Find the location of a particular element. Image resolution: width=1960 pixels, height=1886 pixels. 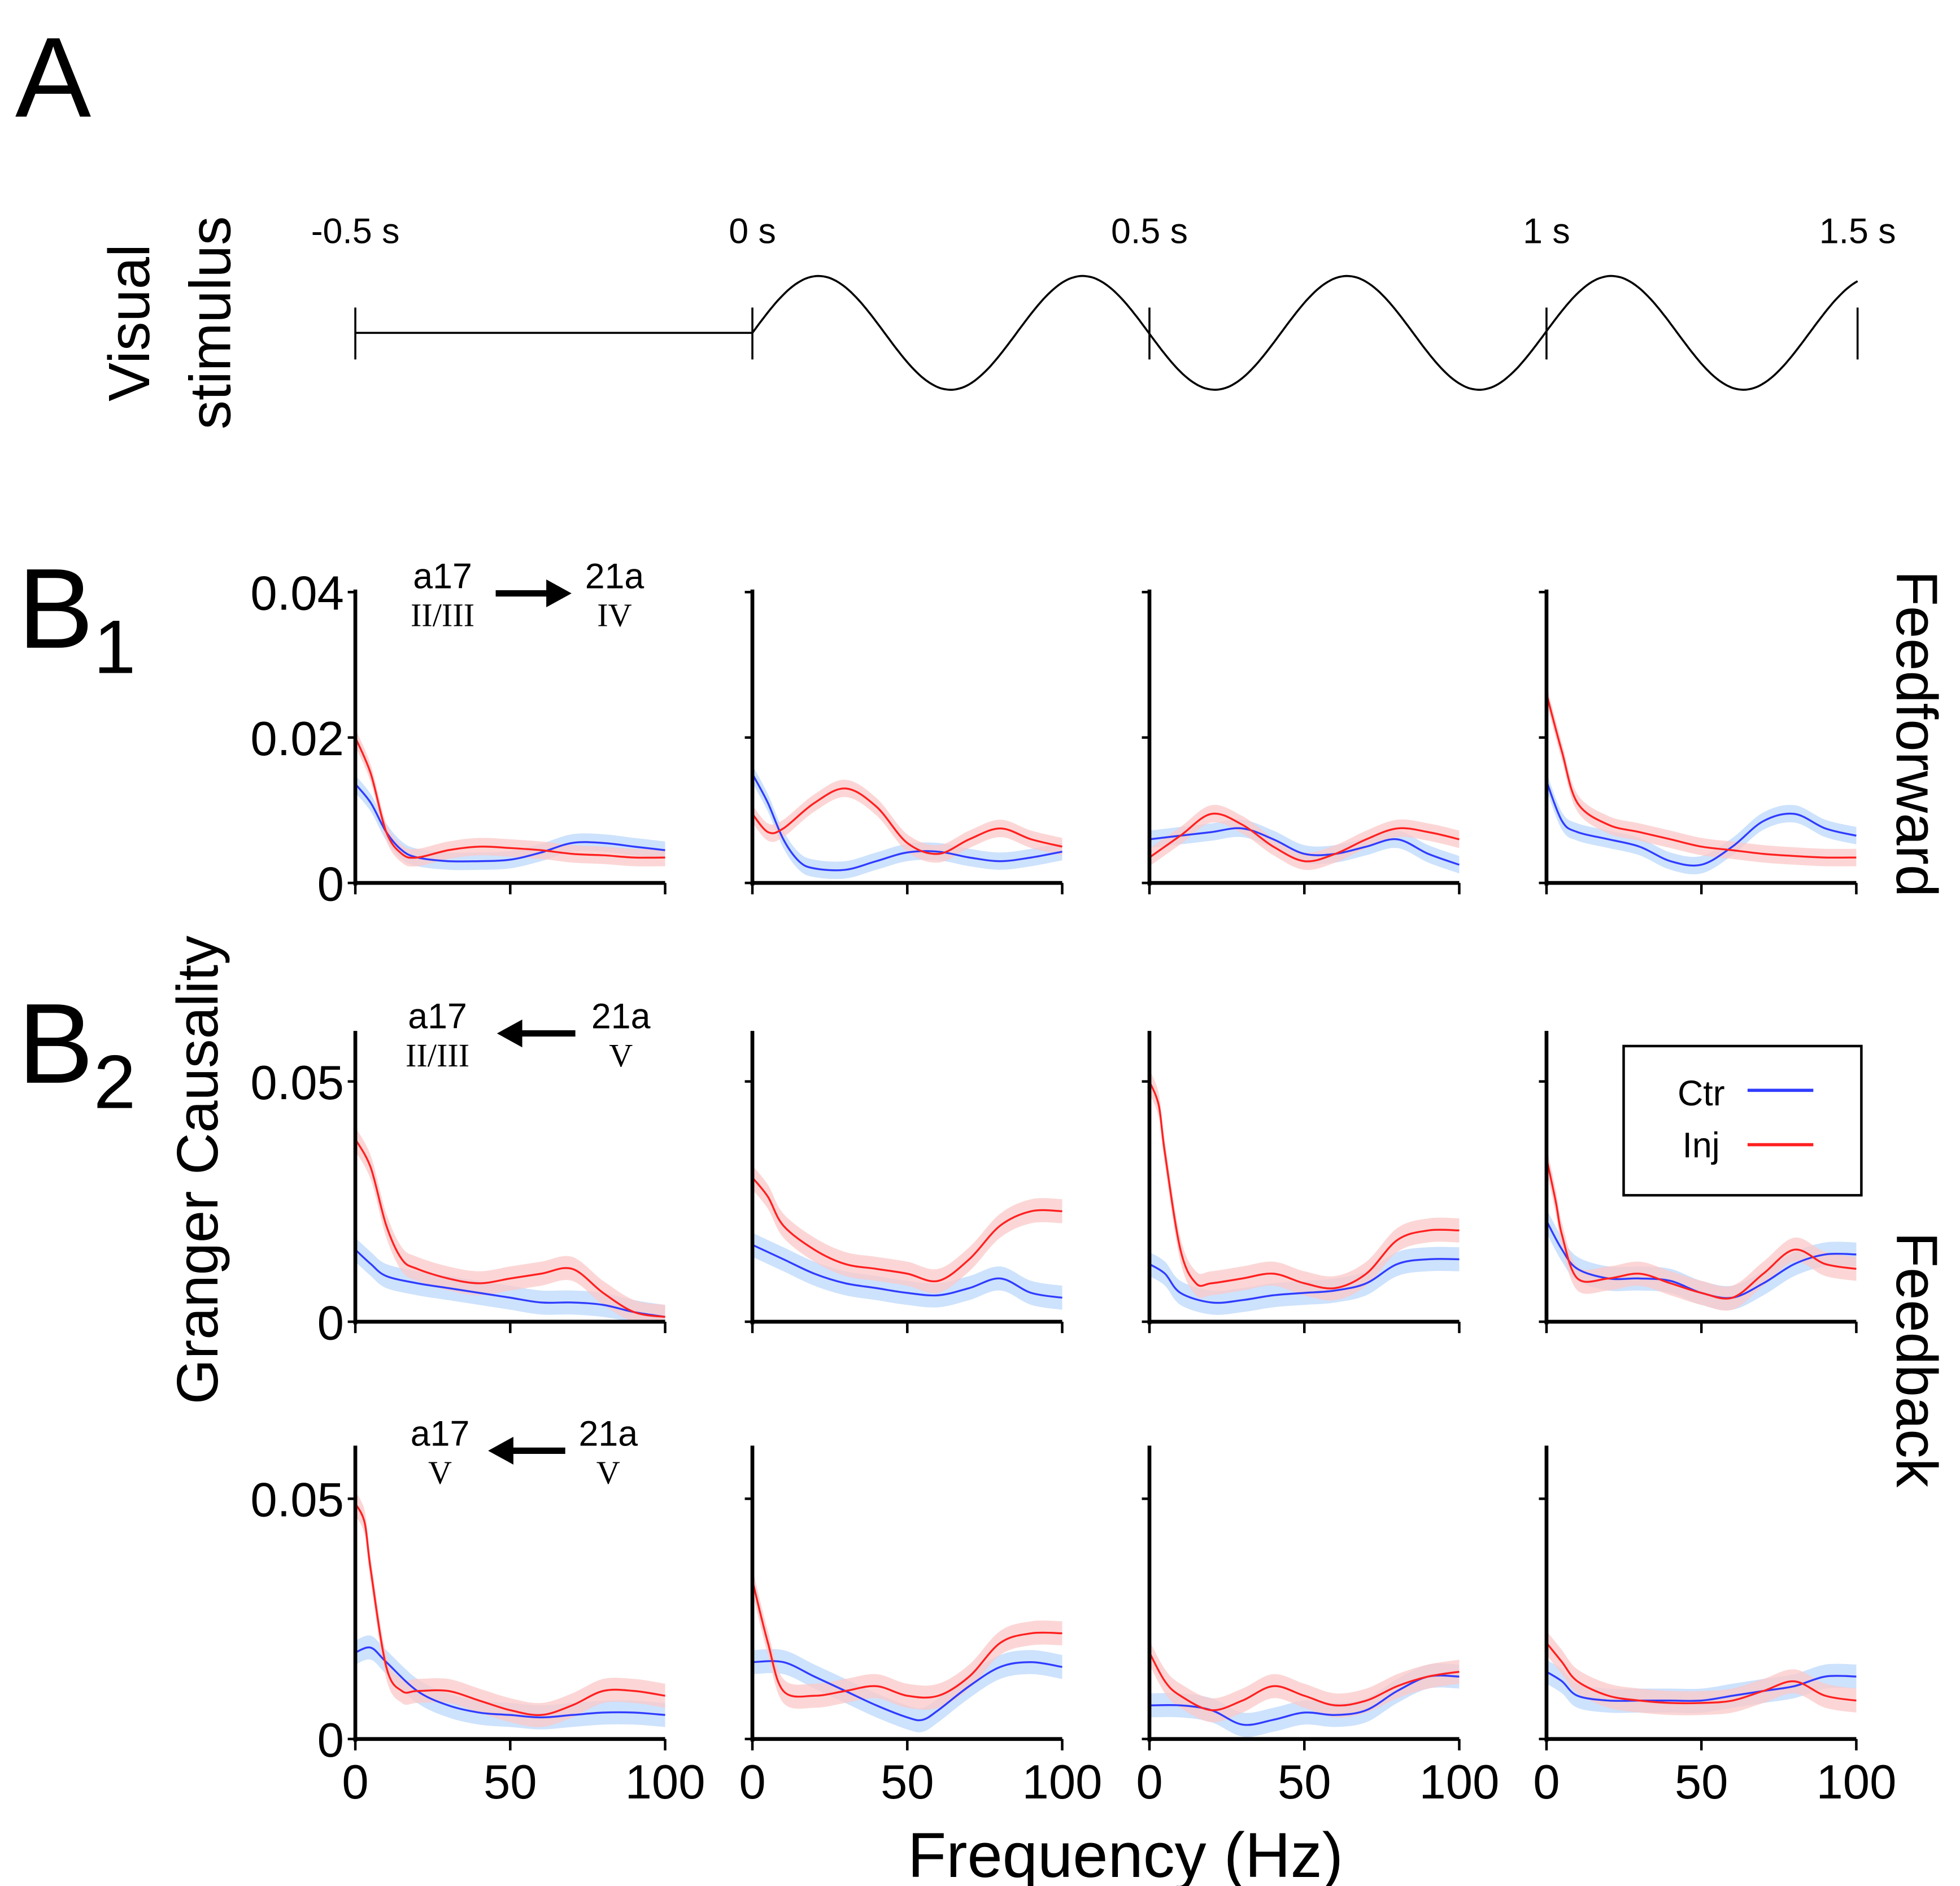

y-tick-label: 0.02 is located at coordinates (297, 739).